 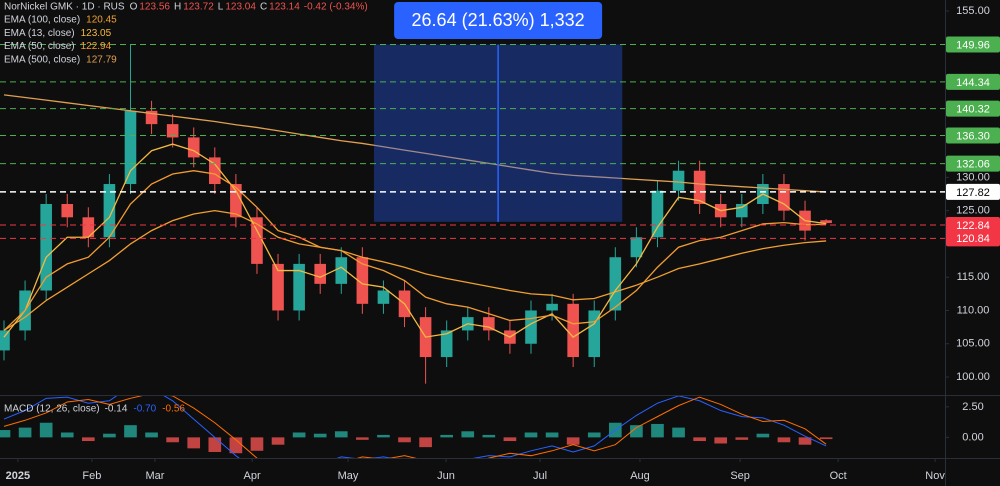 I want to click on legend-name: EMA (13, close), so click(x=39, y=33).